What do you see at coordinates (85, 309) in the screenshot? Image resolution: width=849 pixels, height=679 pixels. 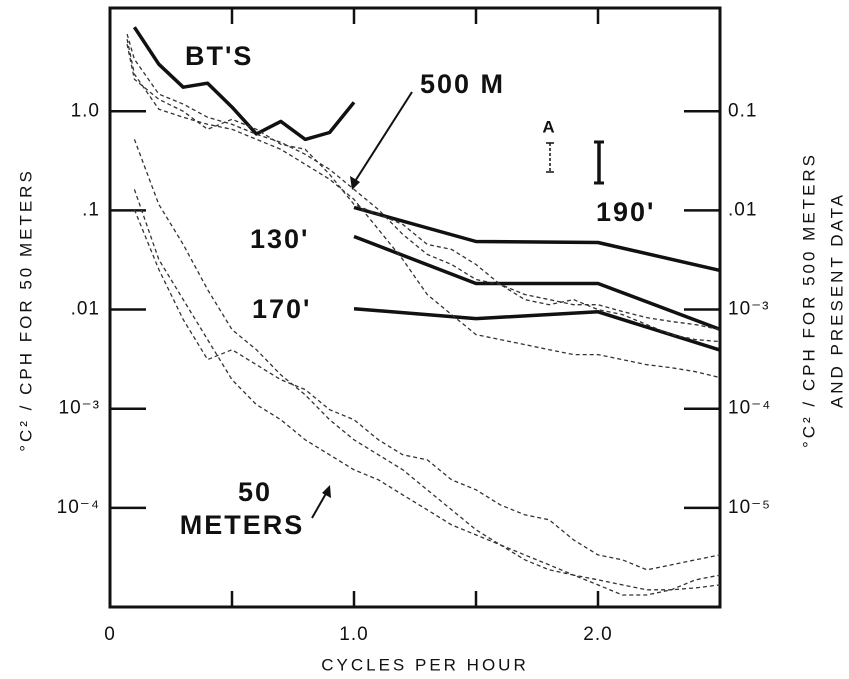 I see `y-tick-label: .01` at bounding box center [85, 309].